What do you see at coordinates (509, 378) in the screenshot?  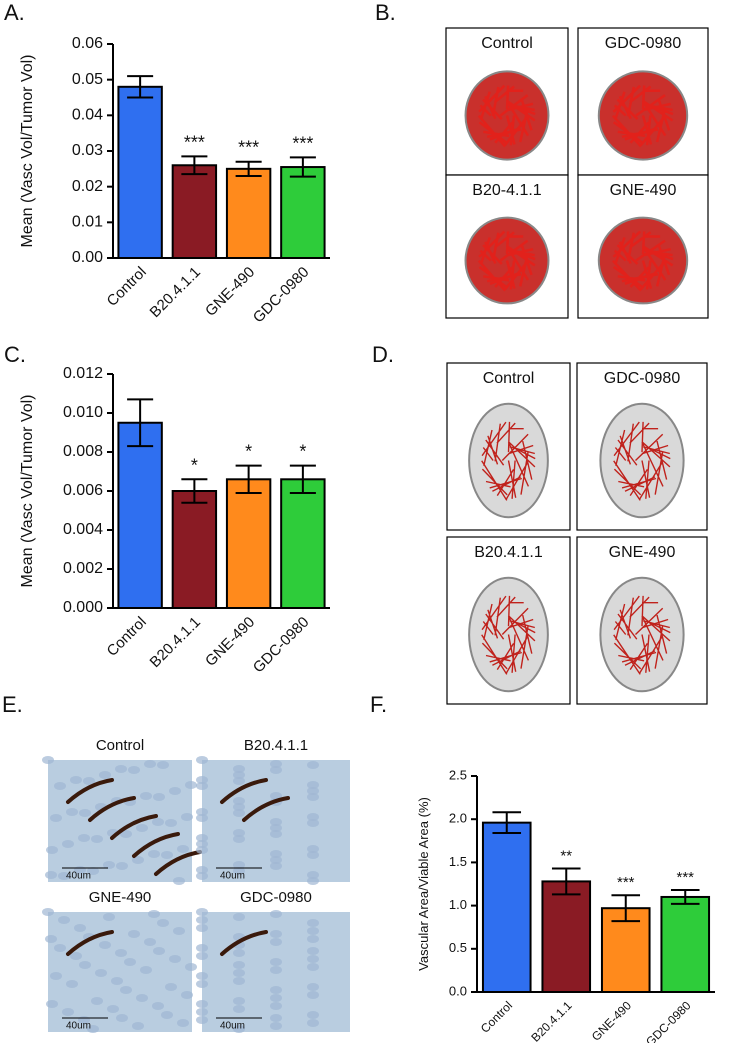 I see `image-label: Control` at bounding box center [509, 378].